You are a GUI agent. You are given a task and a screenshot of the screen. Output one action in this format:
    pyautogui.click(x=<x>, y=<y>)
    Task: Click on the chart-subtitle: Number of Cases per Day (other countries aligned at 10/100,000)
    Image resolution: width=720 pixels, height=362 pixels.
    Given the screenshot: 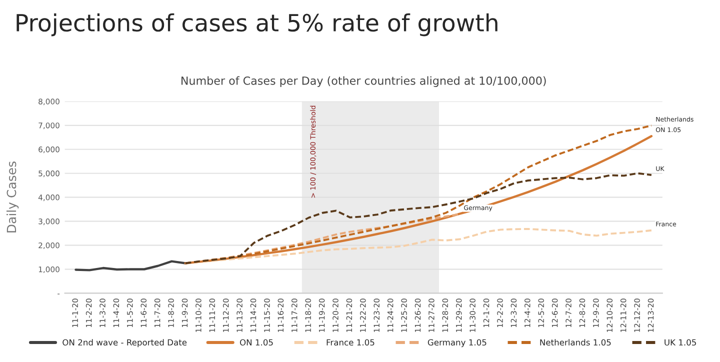 What is the action you would take?
    pyautogui.click(x=364, y=82)
    